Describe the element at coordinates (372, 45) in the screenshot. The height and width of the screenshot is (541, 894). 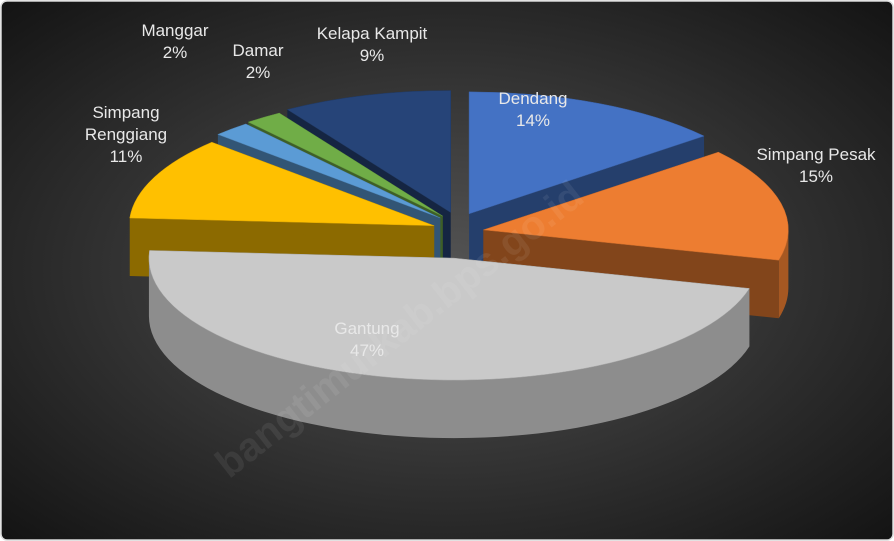
I see `data-label: Kelapa Kampit 9%` at that location.